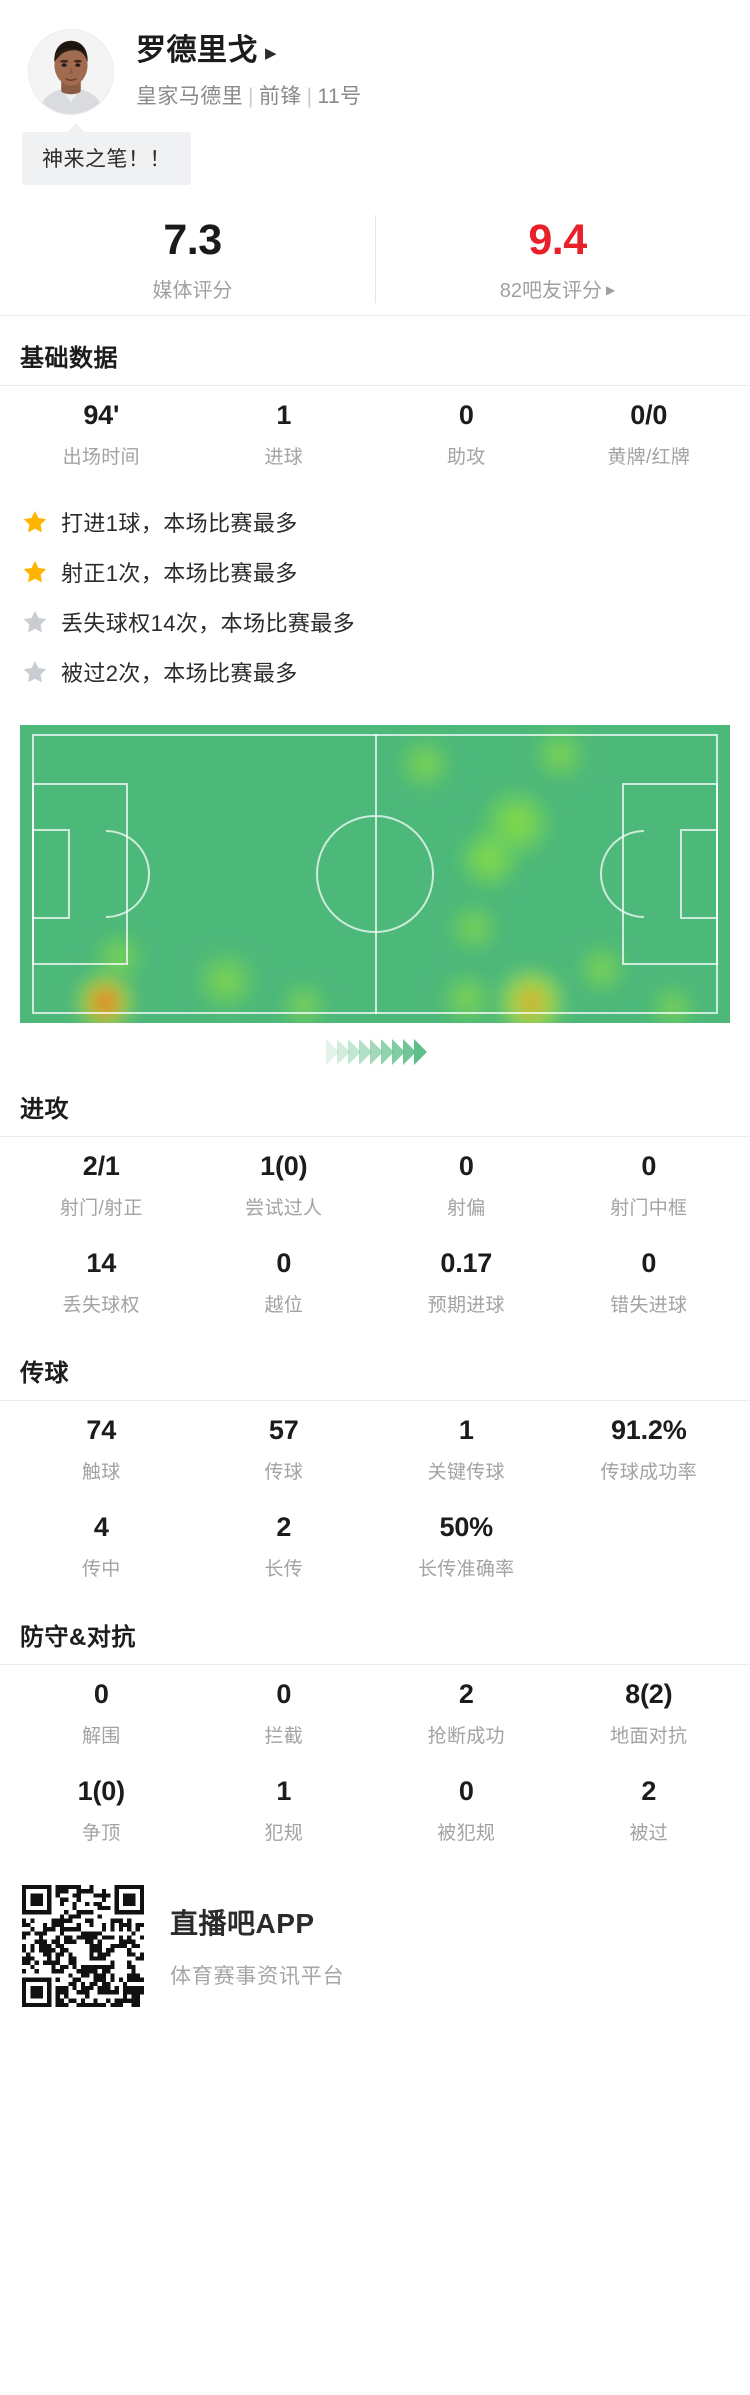  Describe the element at coordinates (101, 434) in the screenshot. I see `stat-cell: 94' 出场时间` at that location.